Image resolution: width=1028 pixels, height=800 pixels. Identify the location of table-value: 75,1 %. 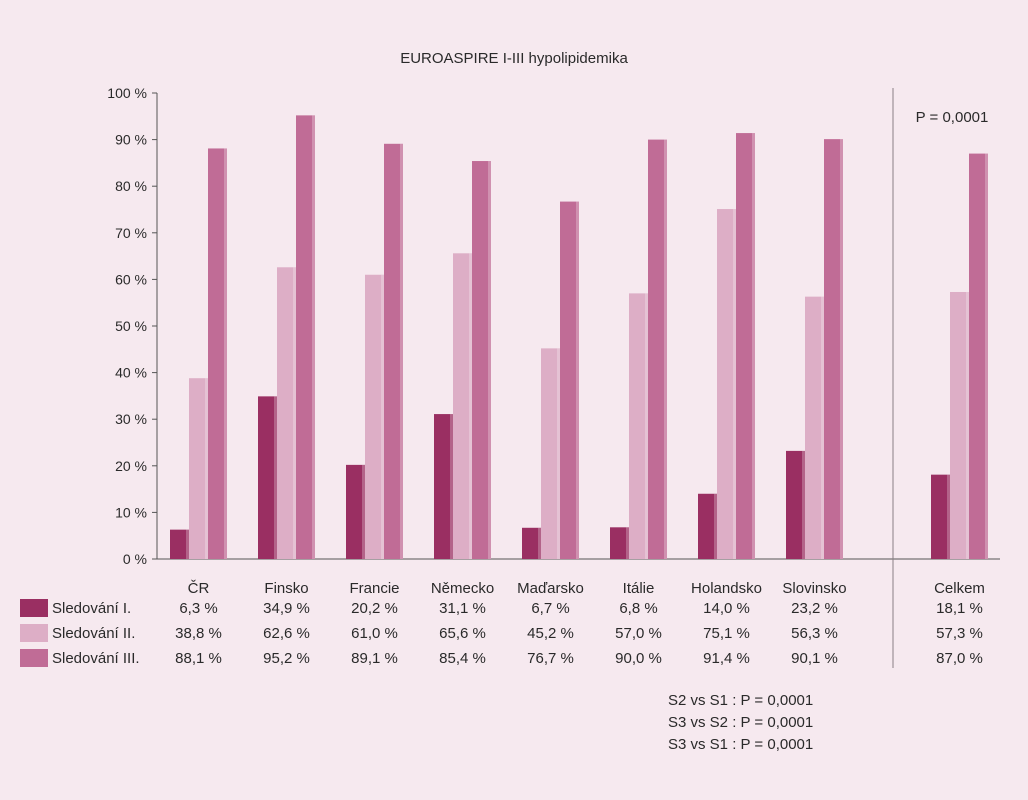
(726, 633).